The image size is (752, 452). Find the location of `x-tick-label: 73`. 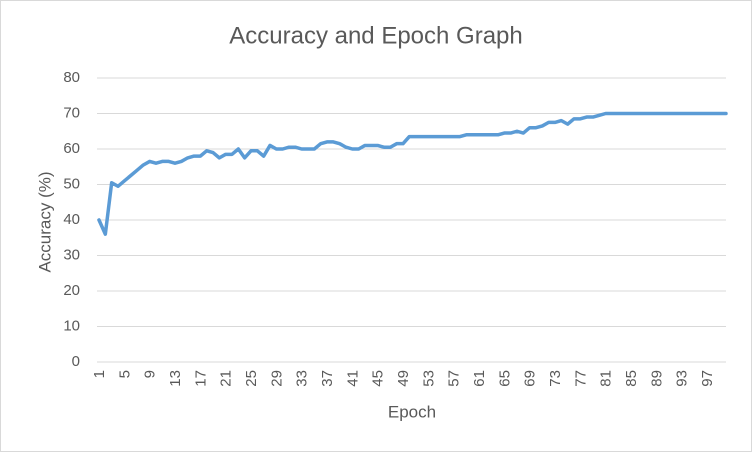

x-tick-label: 73 is located at coordinates (555, 378).